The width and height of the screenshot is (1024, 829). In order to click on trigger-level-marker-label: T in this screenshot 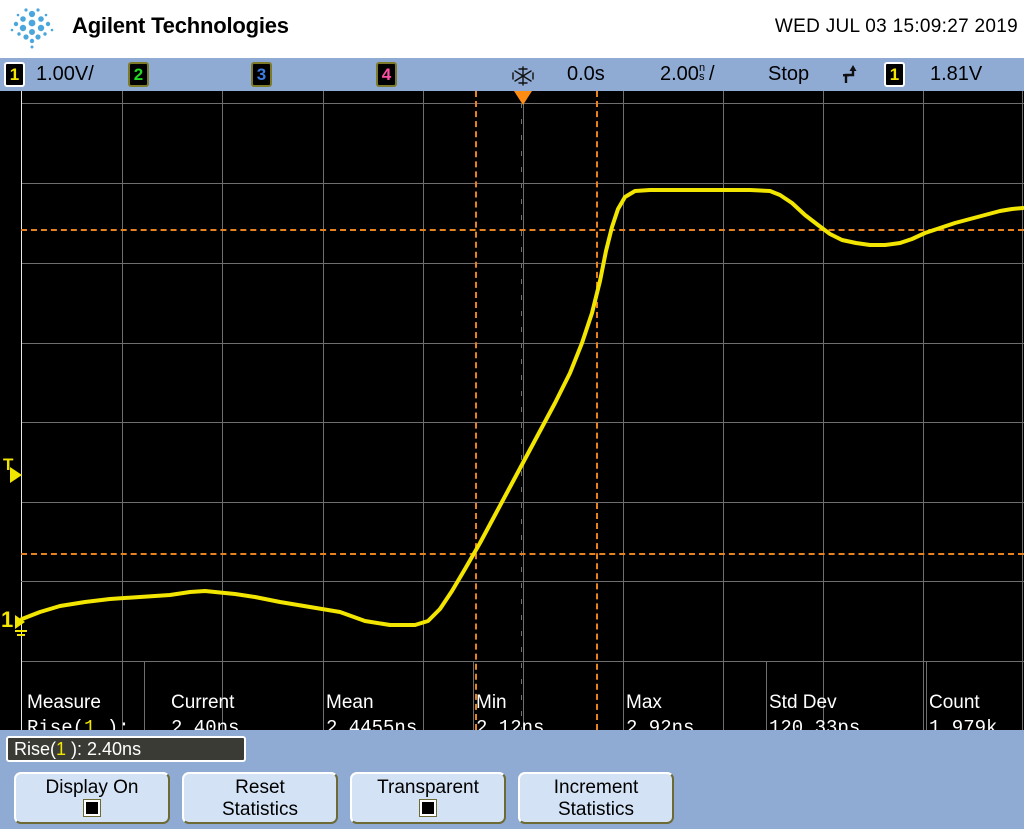, I will do `click(8, 464)`.